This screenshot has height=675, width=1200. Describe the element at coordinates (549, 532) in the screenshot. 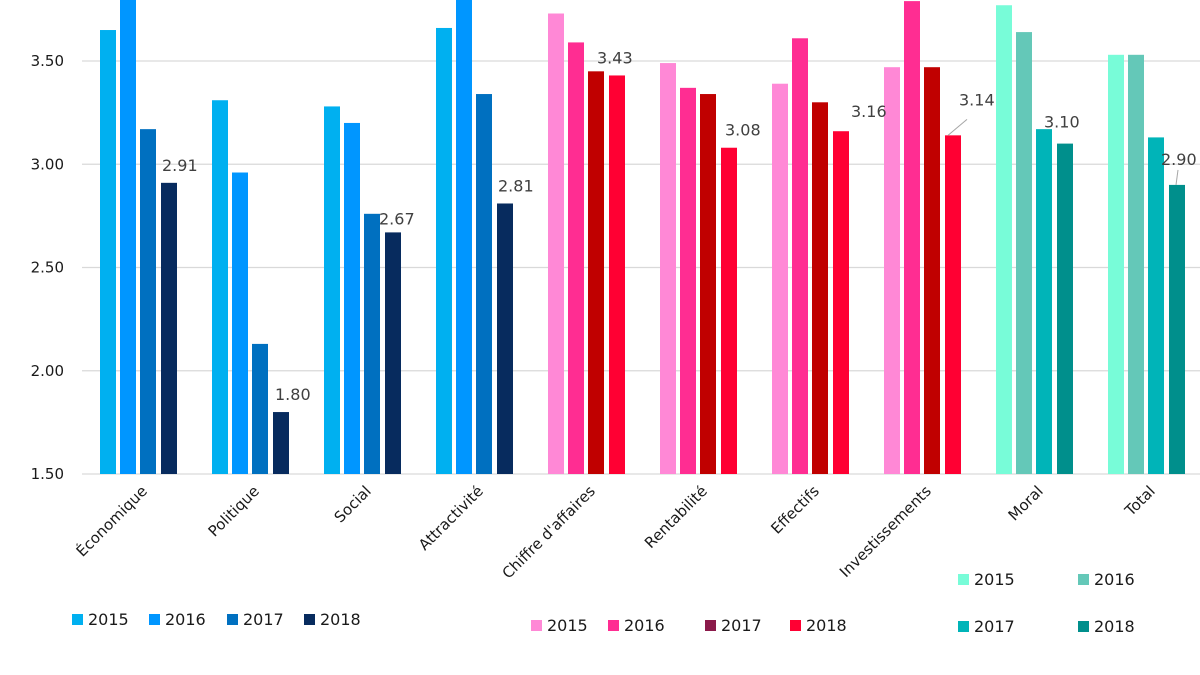

I see `x-tick-label: Chiffre d'affaires` at that location.